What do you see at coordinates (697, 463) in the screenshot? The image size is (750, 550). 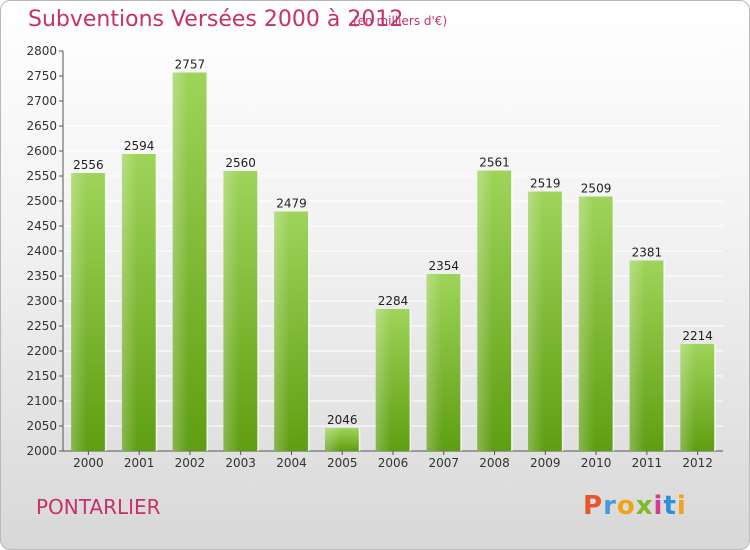 I see `x-tick-label: 2012` at bounding box center [697, 463].